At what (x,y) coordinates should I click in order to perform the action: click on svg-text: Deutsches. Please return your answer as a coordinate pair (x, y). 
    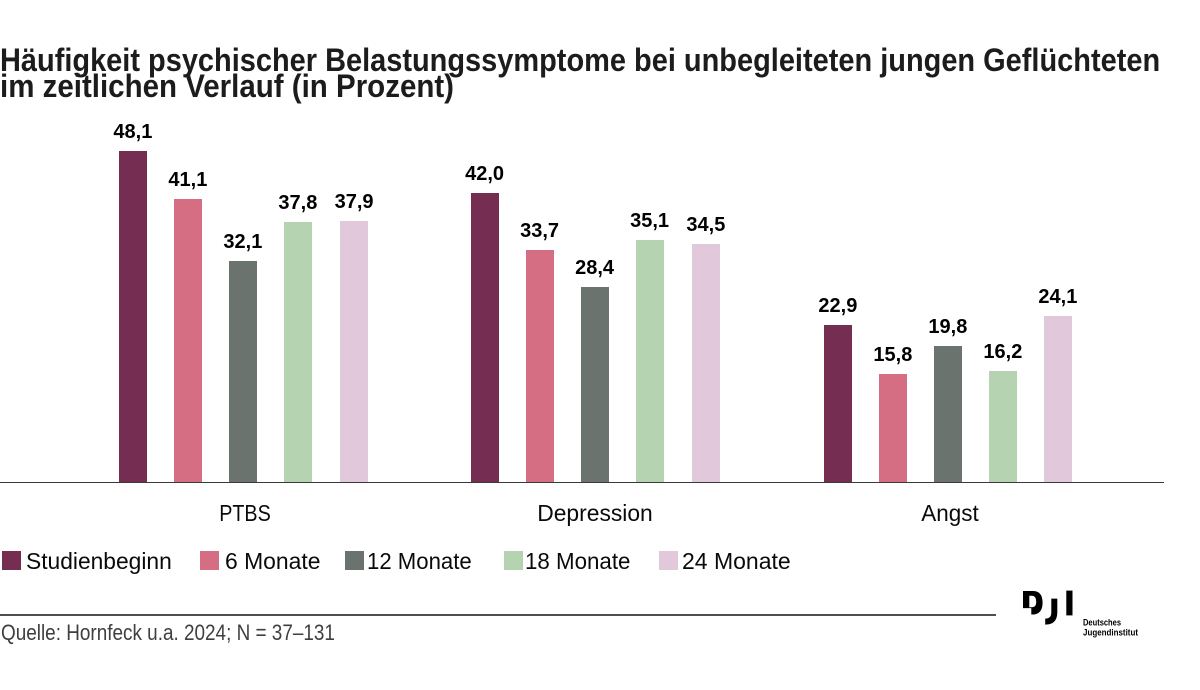
    Looking at the image, I should click on (1102, 623).